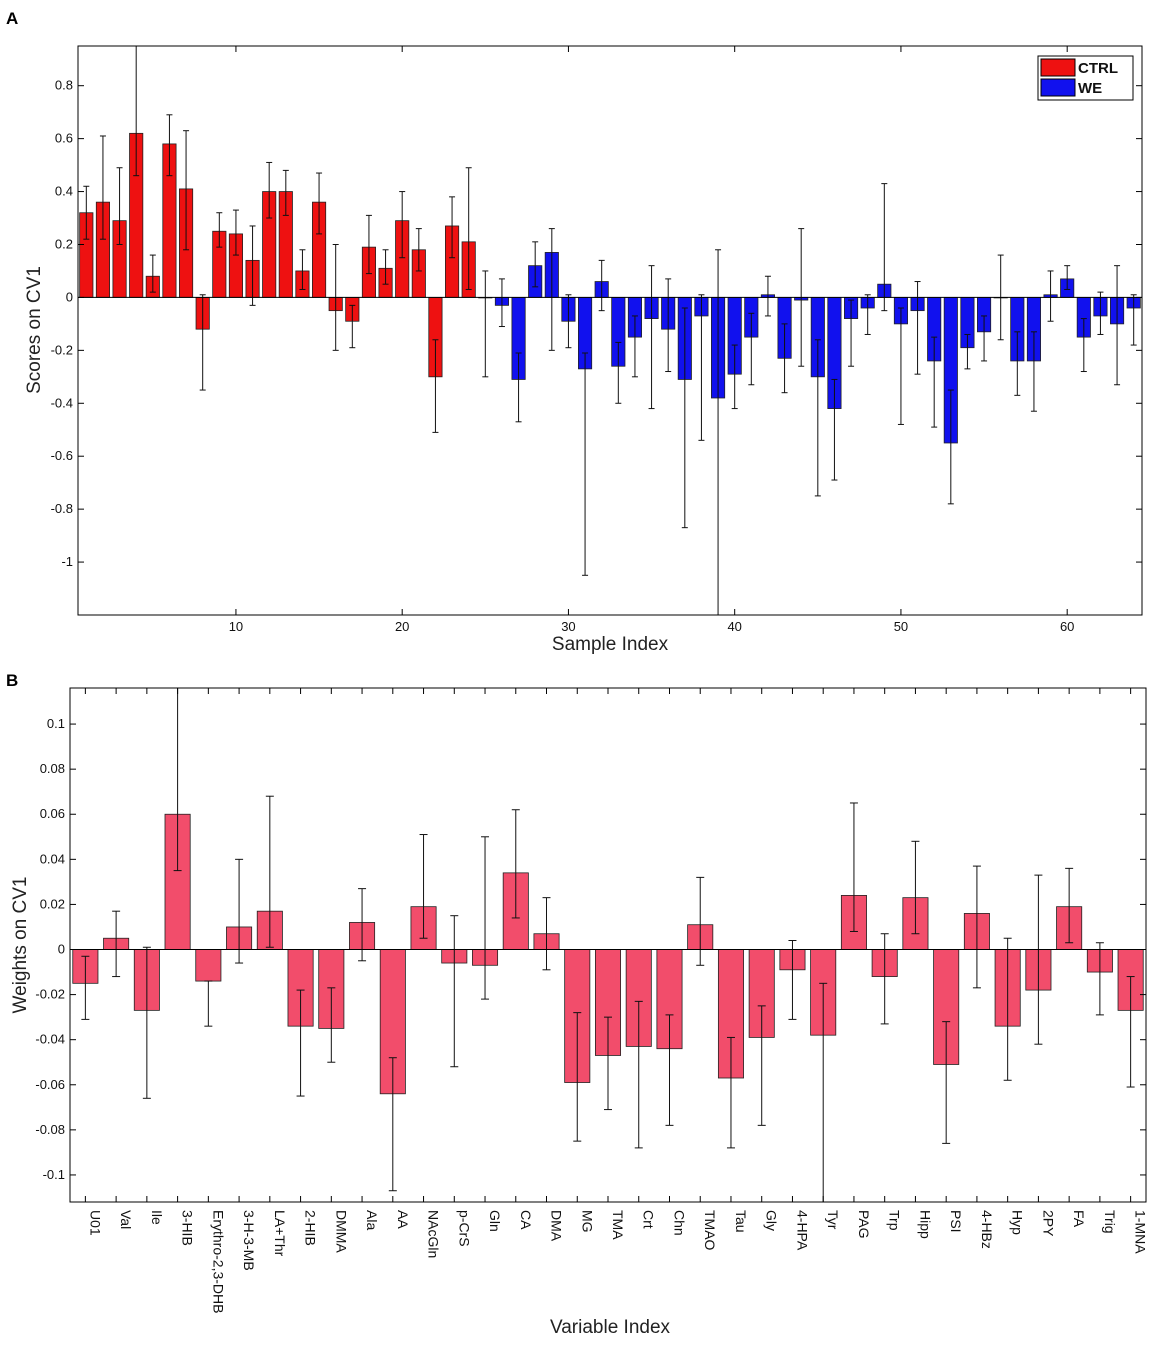 This screenshot has width=1170, height=1368. Describe the element at coordinates (20, 945) in the screenshot. I see `panel-b-ylabel: Weights on CV1` at that location.